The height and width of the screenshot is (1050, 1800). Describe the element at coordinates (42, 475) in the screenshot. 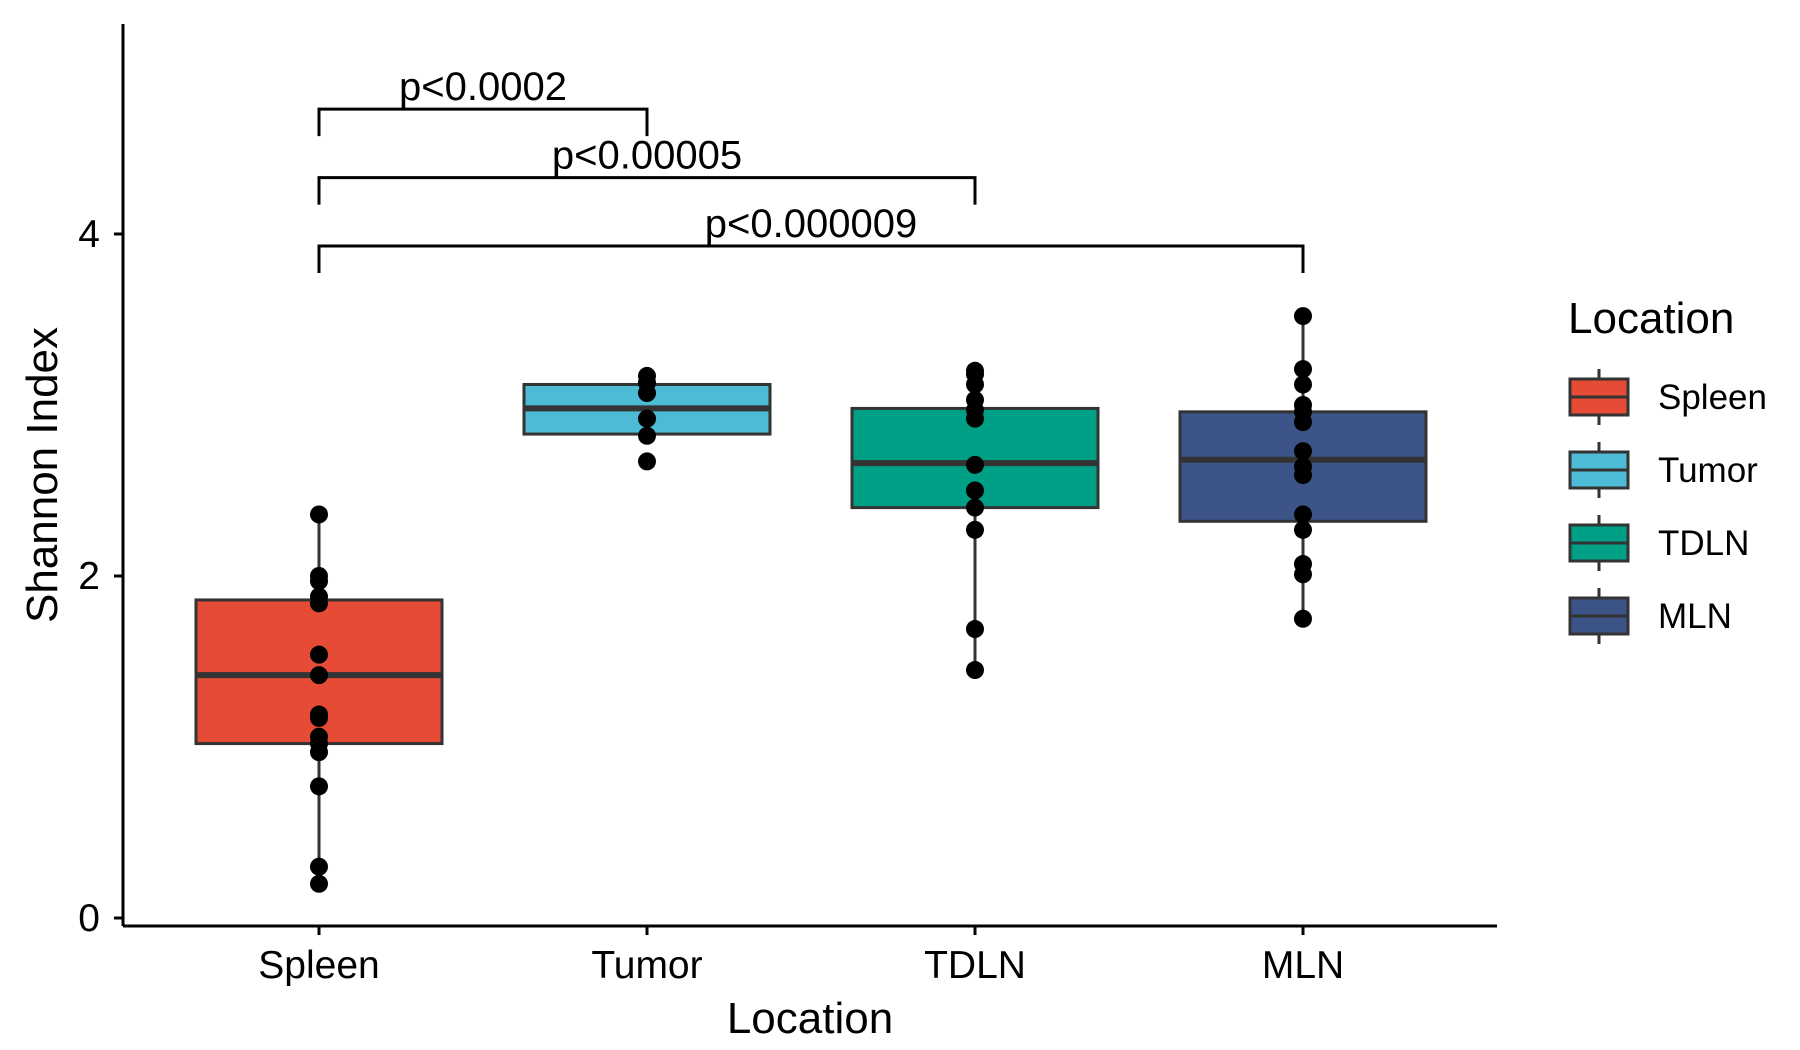

I see `y-axis-title: Shannon Index` at that location.